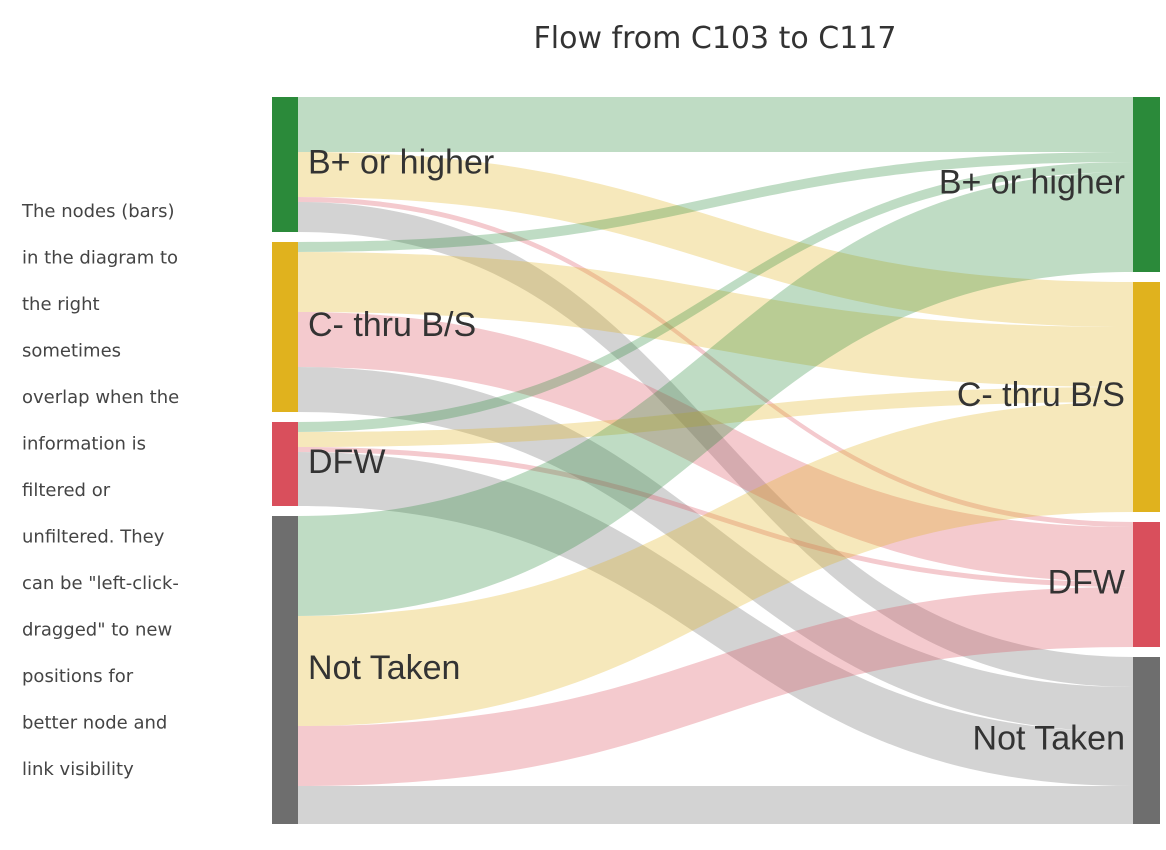 The height and width of the screenshot is (850, 1166). I want to click on target-label: B+ or higher, so click(1032, 182).